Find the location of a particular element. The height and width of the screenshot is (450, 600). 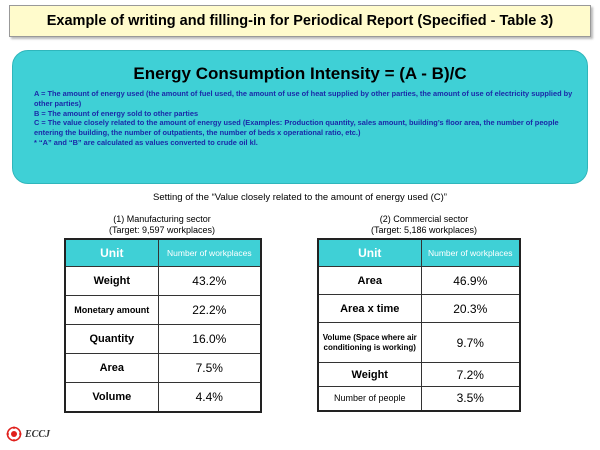

unit-cell: Quantity is located at coordinates (111, 339).